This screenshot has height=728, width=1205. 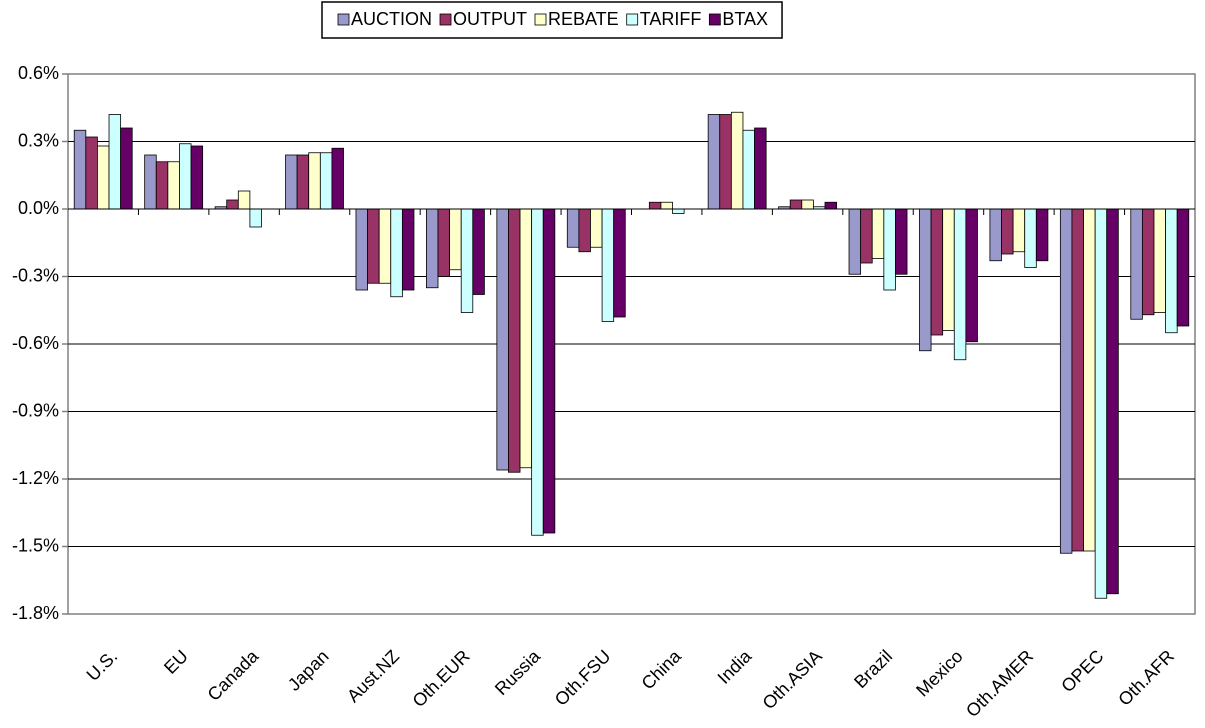 What do you see at coordinates (490, 19) in the screenshot?
I see `legend-label: OUTPUT` at bounding box center [490, 19].